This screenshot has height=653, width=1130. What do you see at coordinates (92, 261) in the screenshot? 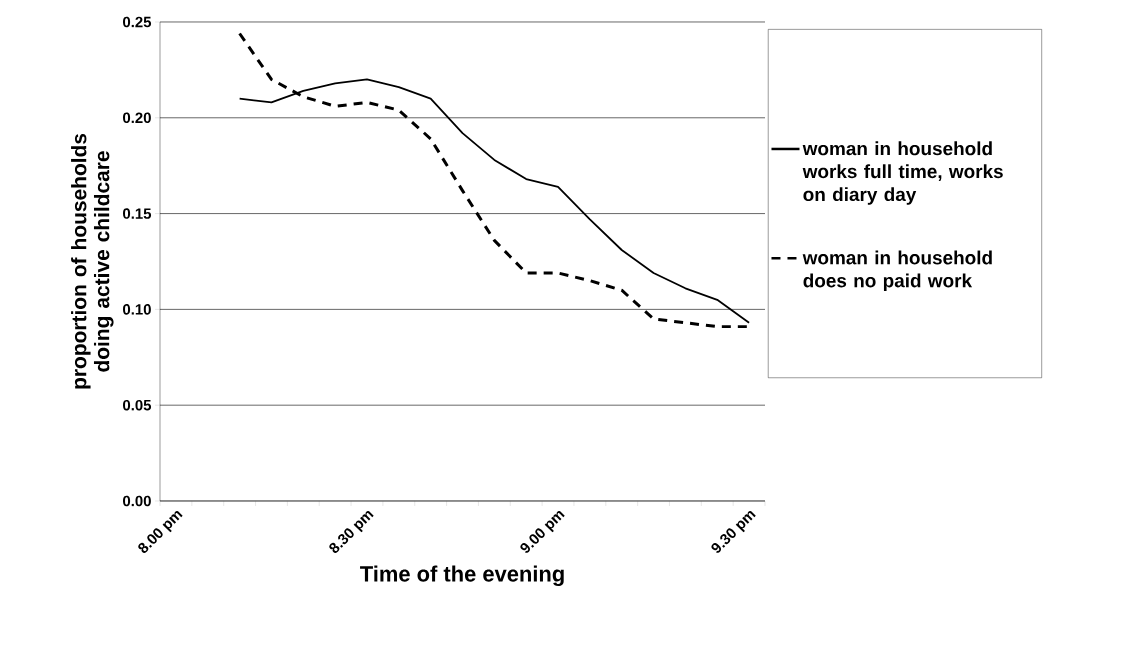
I see `y-axis-title: proportion of households doing active childcare` at bounding box center [92, 261].